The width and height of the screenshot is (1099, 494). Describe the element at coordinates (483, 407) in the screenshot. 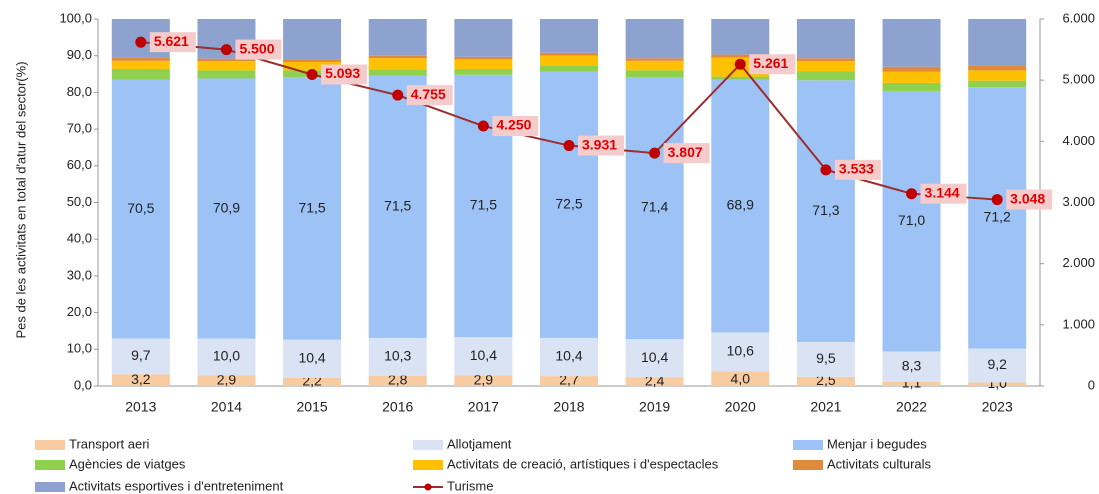

I see `x-tick-label: 2017` at that location.